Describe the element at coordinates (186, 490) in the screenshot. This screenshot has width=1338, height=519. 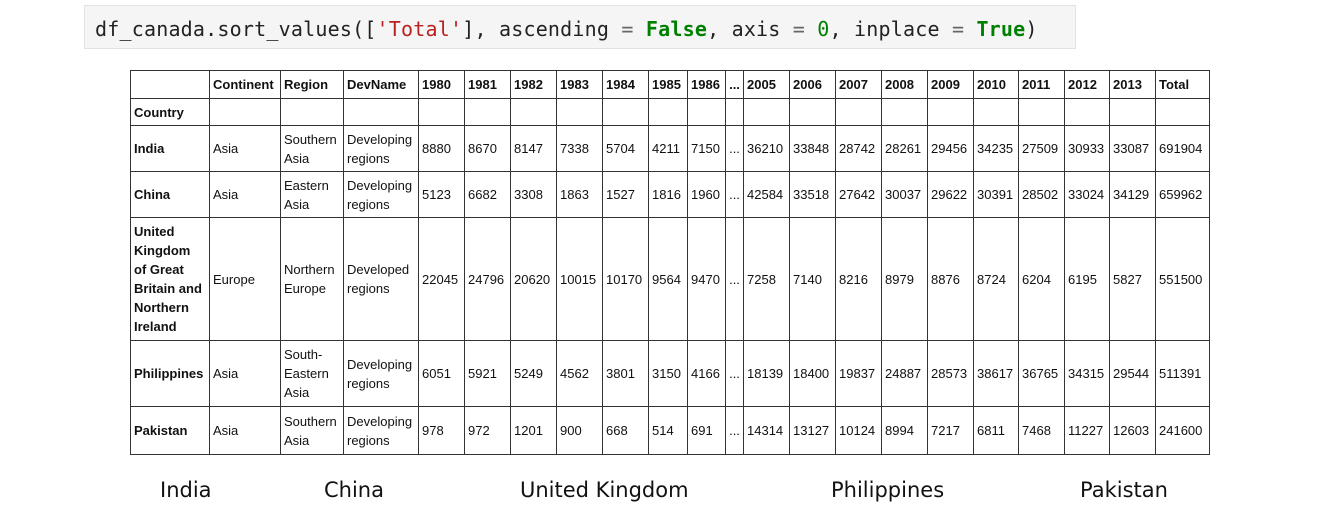
I see `caption-label: India` at that location.